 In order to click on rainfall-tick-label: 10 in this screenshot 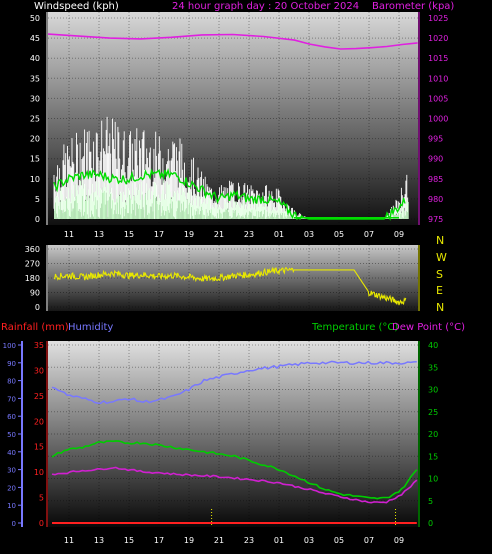, I will do `click(39, 472)`.